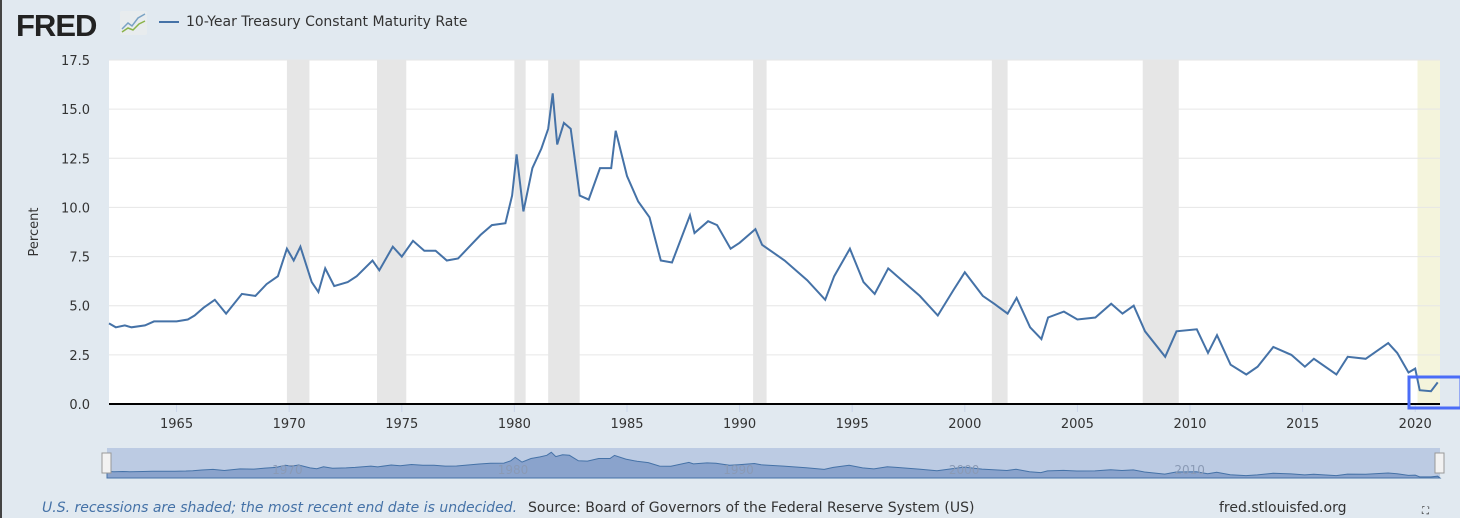  I want to click on x-tick-label: 1990, so click(739, 424).